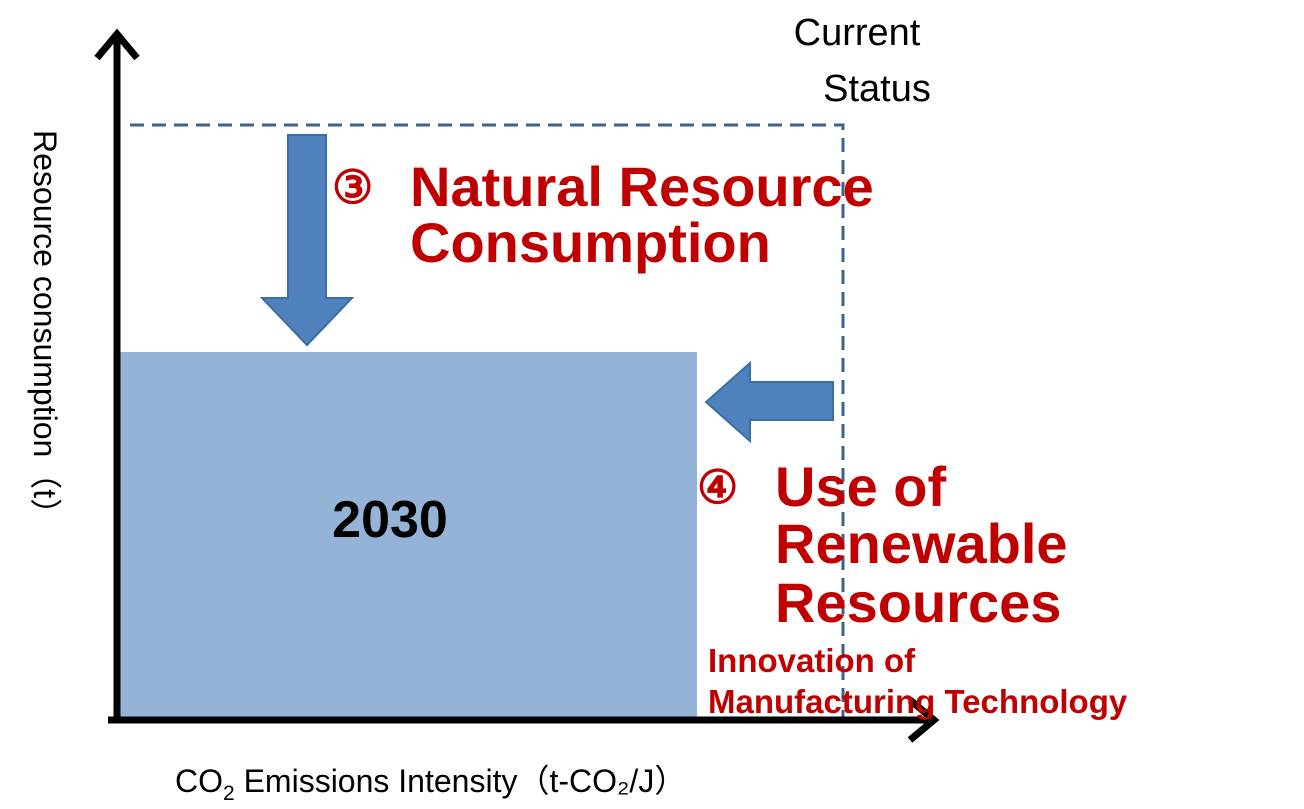 The image size is (1304, 809). Describe the element at coordinates (921, 543) in the screenshot. I see `step-title: Renewable` at that location.